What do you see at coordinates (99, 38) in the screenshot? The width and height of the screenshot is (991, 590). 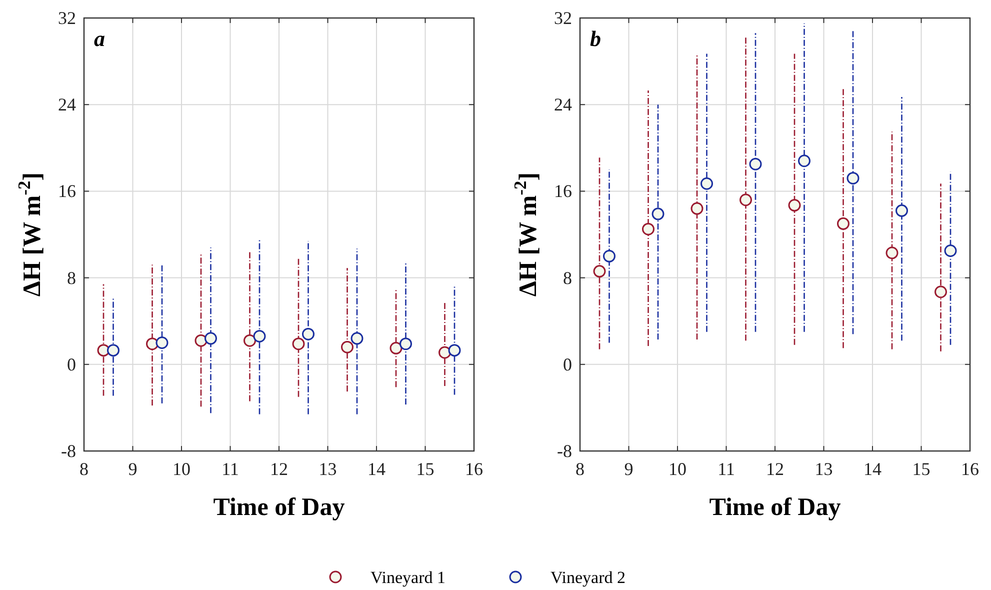 I see `chart-title: a` at bounding box center [99, 38].